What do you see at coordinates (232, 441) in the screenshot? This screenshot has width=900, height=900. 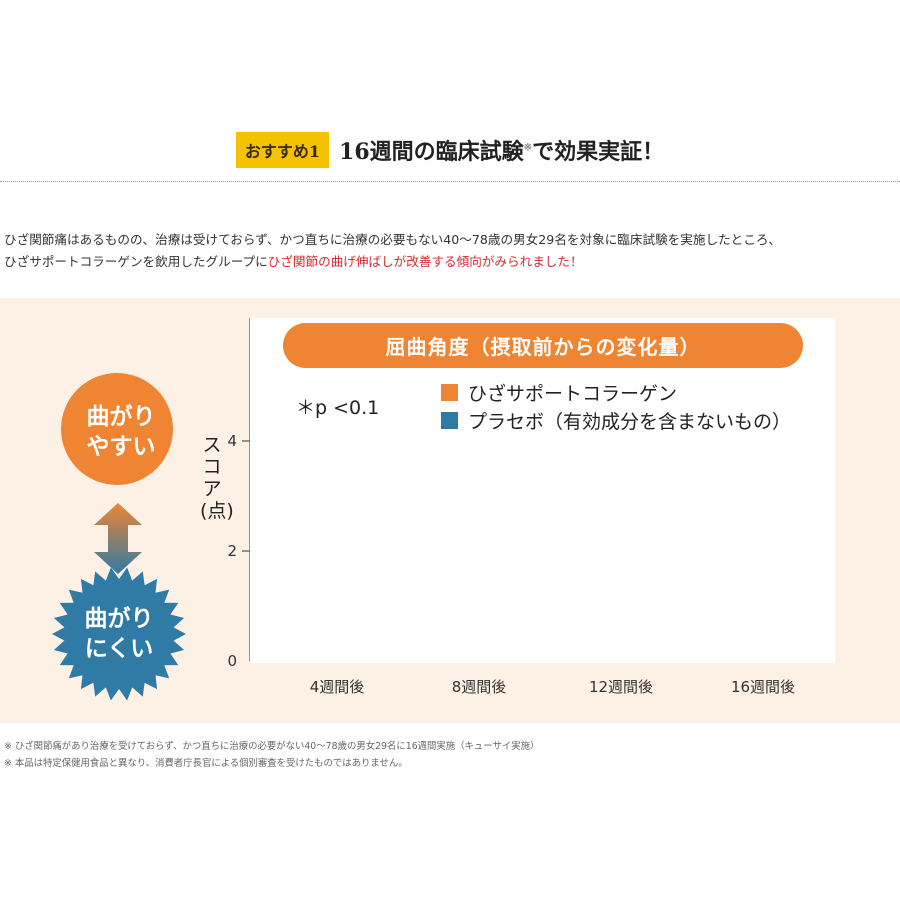 I see `y-tick-label: 4` at bounding box center [232, 441].